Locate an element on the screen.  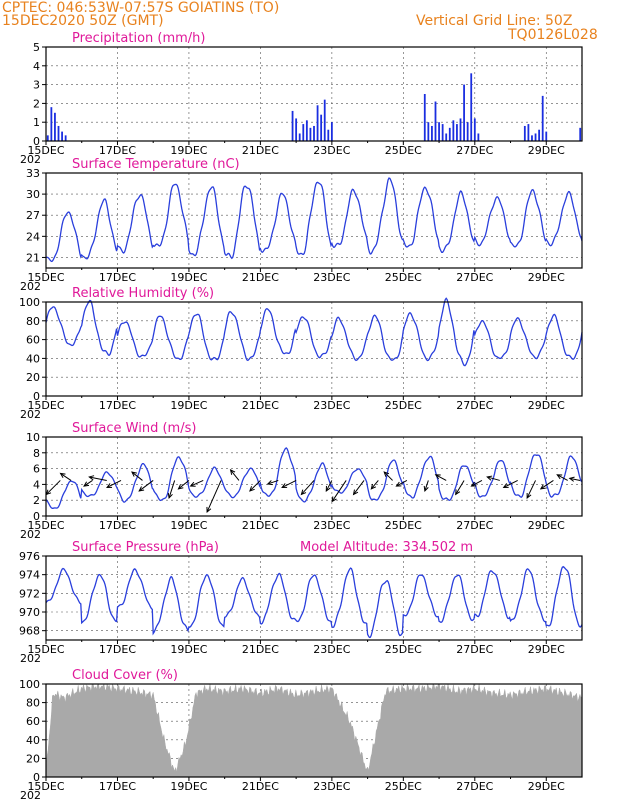
header-location: CPTEC: 046:53W-07:57S GOIATINS (TO) is located at coordinates (141, 8).